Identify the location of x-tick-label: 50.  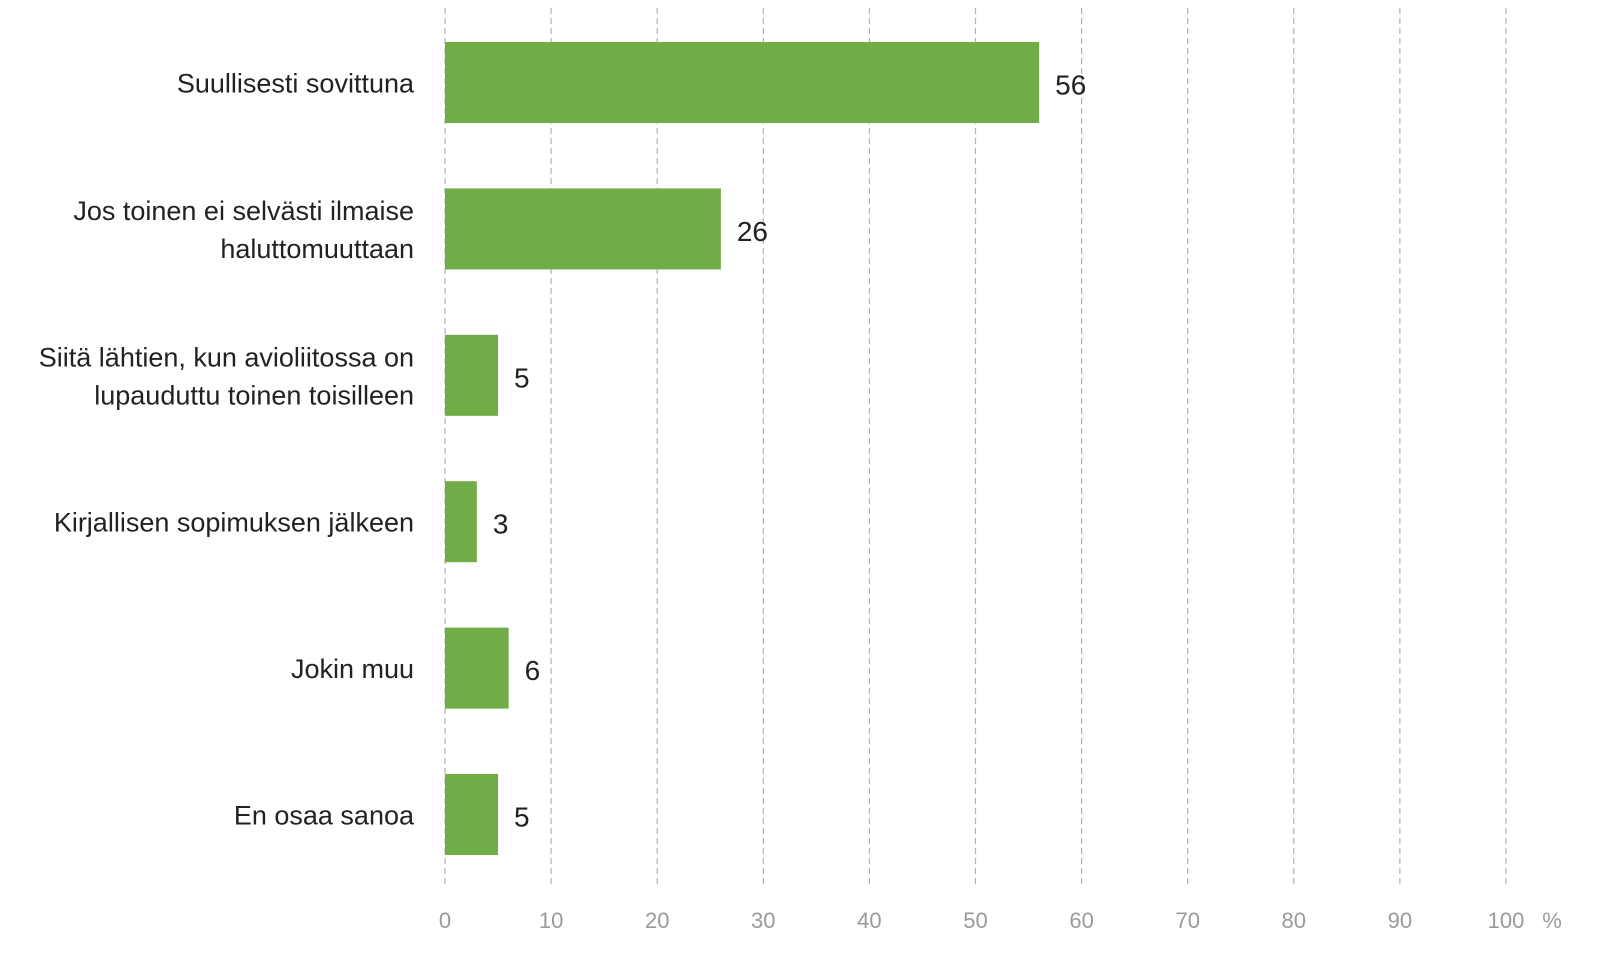
(975, 920).